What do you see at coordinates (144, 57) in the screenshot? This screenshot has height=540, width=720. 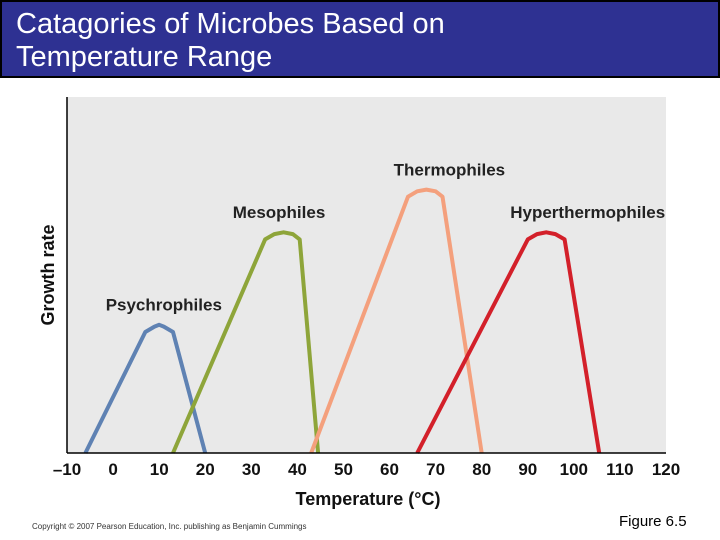 I see `slide-title-line2: Temperature Range` at bounding box center [144, 57].